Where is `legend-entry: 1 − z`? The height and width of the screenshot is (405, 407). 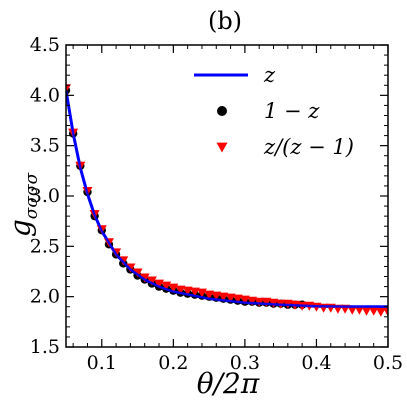
legend-entry: 1 − z is located at coordinates (268, 111).